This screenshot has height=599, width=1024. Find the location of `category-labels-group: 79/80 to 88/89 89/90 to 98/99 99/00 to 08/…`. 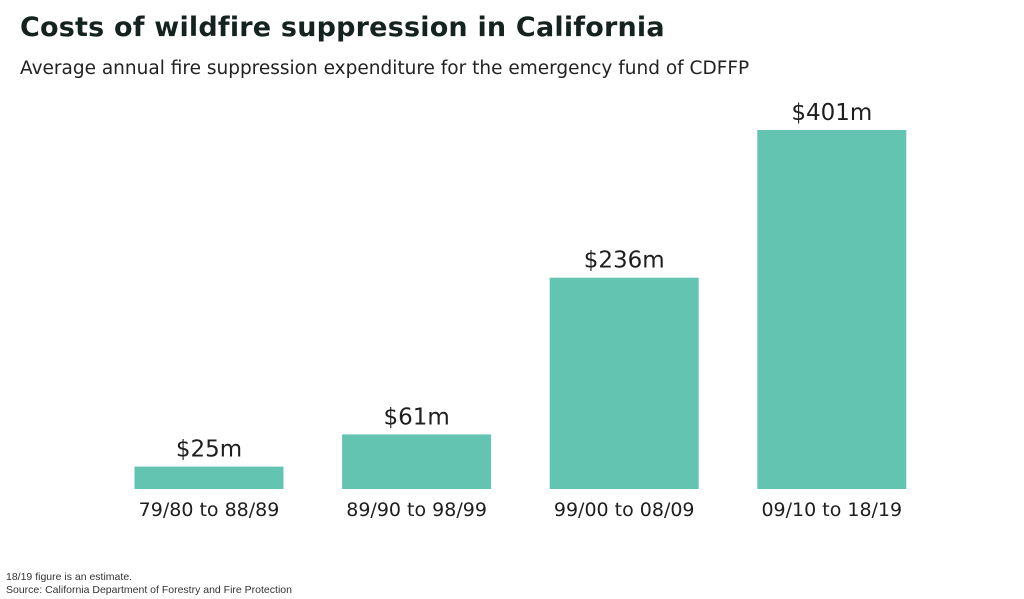

category-labels-group: 79/80 to 88/89 89/90 to 98/99 99/00 to 08/… is located at coordinates (520, 510).